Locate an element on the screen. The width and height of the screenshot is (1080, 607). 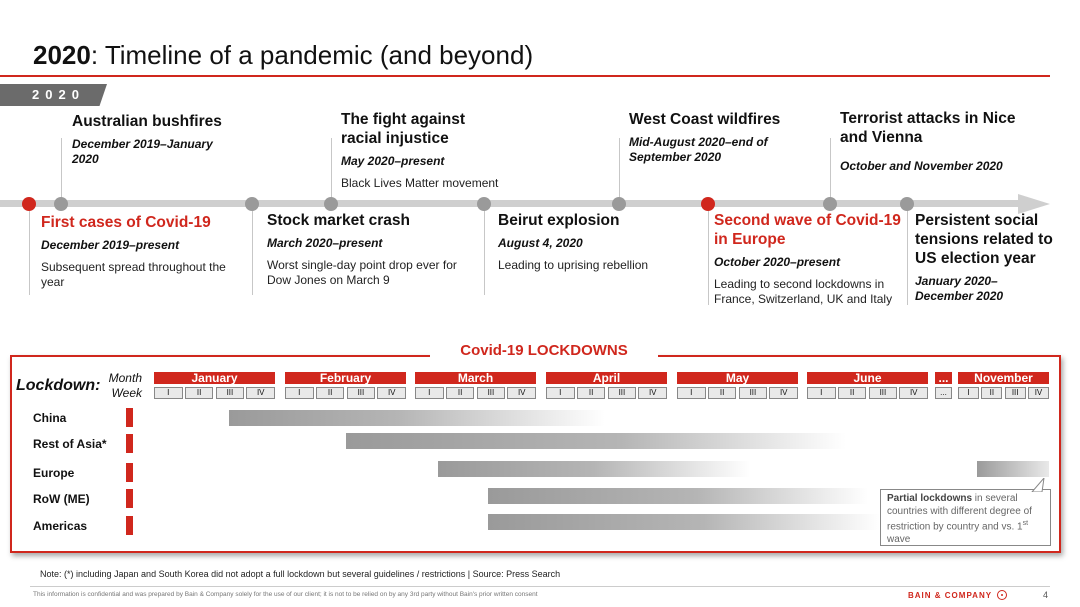
timeline-dot-covid-first is located at coordinates (29, 204).